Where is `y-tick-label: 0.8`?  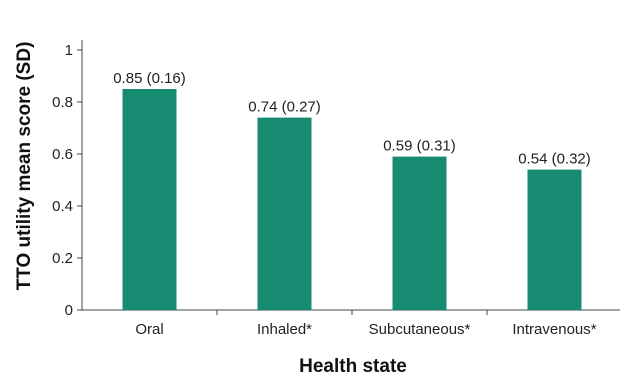 y-tick-label: 0.8 is located at coordinates (62, 102).